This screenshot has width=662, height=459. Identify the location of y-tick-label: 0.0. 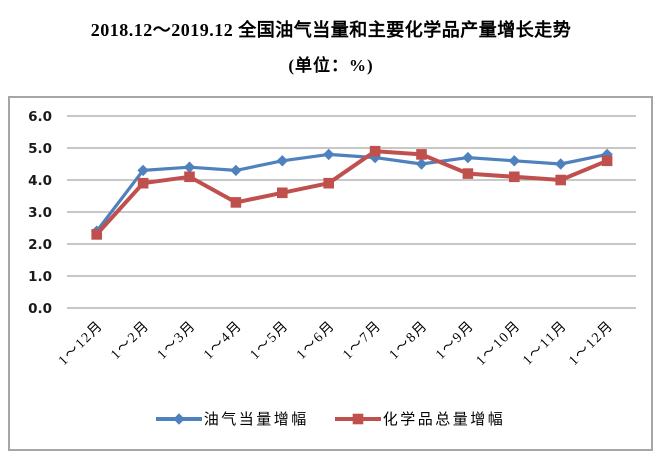
(40, 309).